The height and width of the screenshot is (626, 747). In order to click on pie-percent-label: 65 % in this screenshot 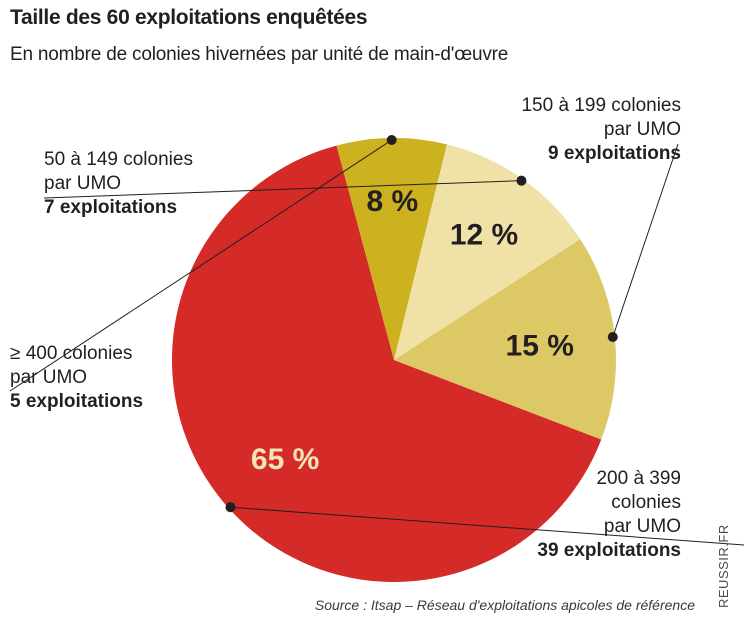, I will do `click(285, 459)`.